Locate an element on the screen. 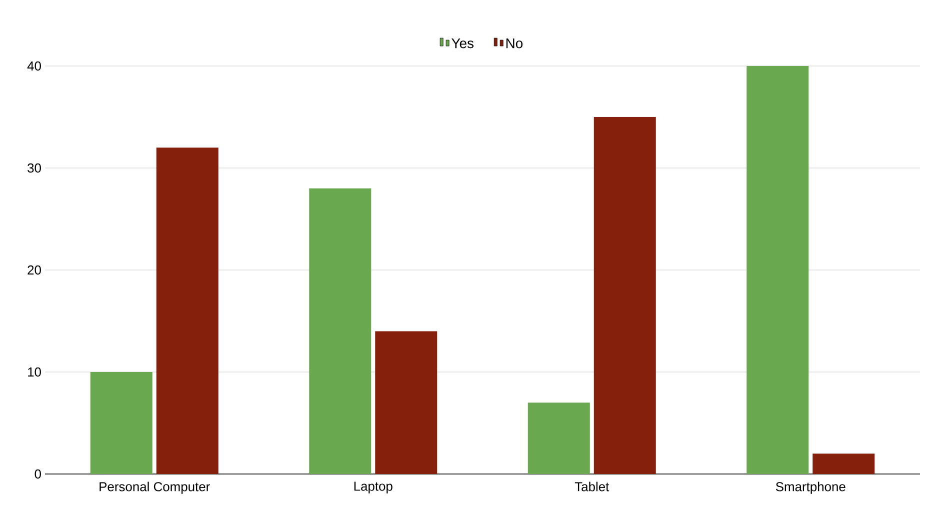  y-tick-label: 30 is located at coordinates (34, 168).